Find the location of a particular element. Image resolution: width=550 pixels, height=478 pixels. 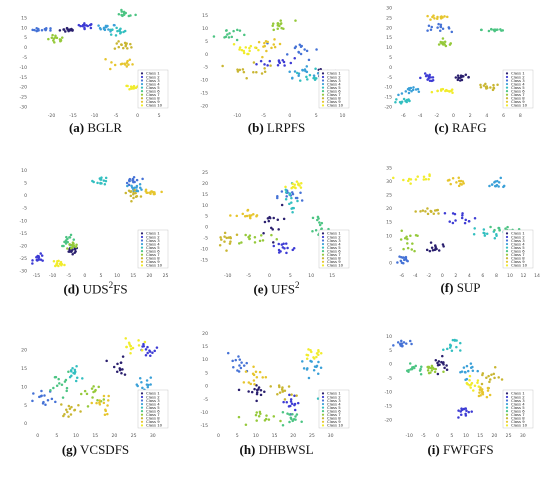

y-tick-label: -15 is located at coordinates (204, 261).